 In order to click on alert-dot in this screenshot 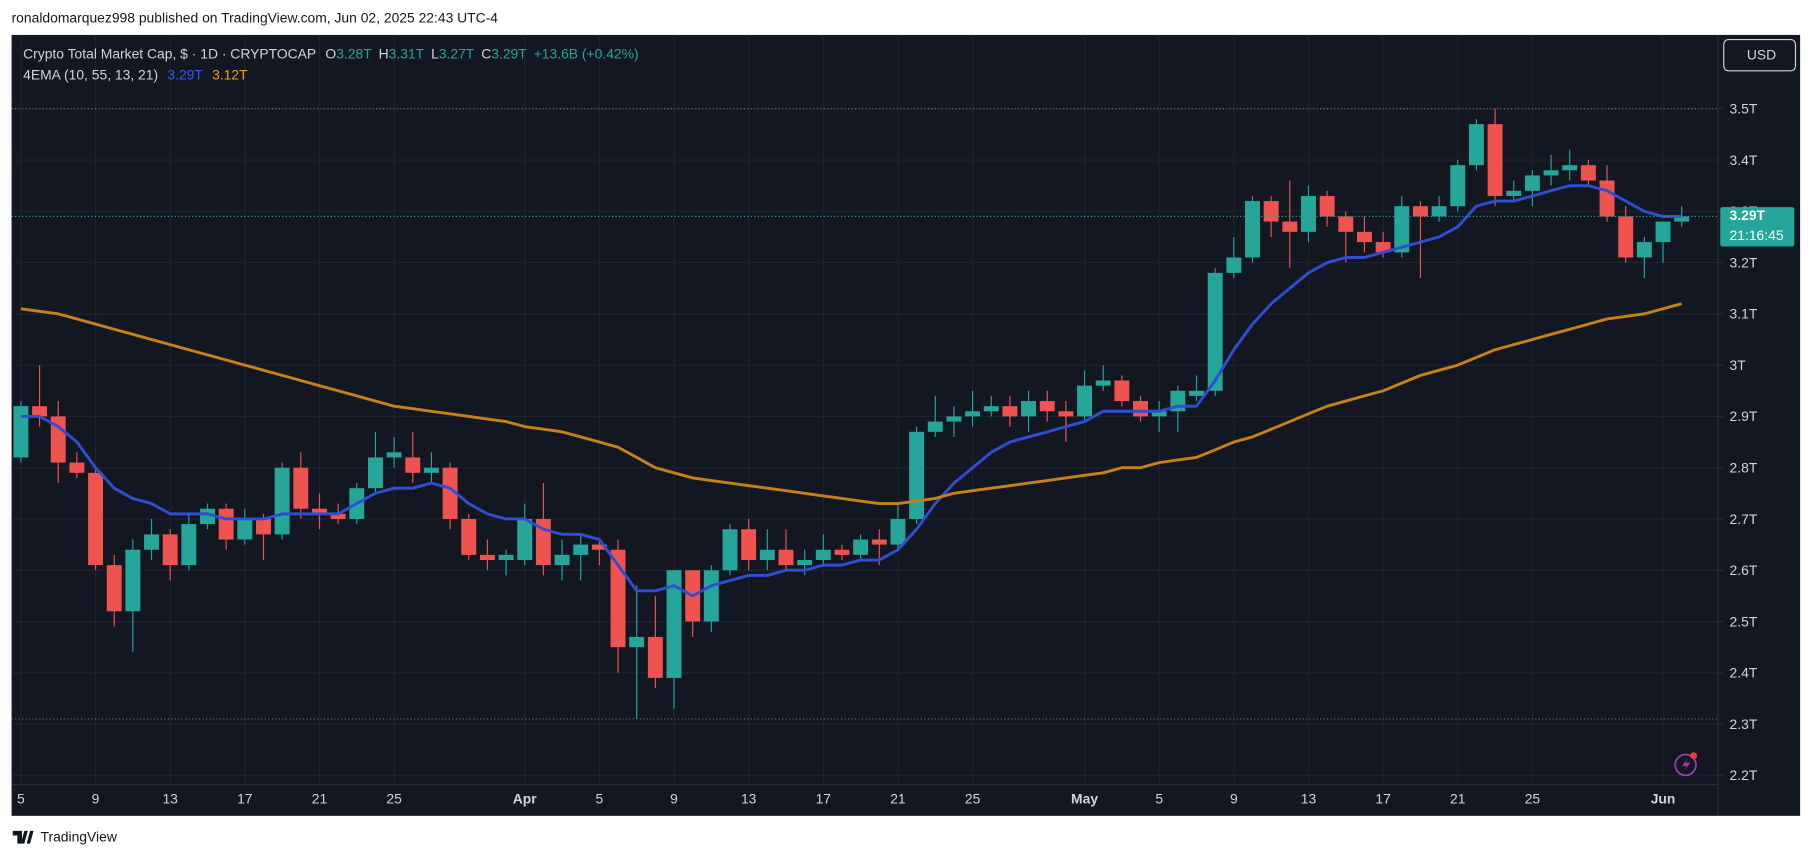, I will do `click(1694, 756)`.